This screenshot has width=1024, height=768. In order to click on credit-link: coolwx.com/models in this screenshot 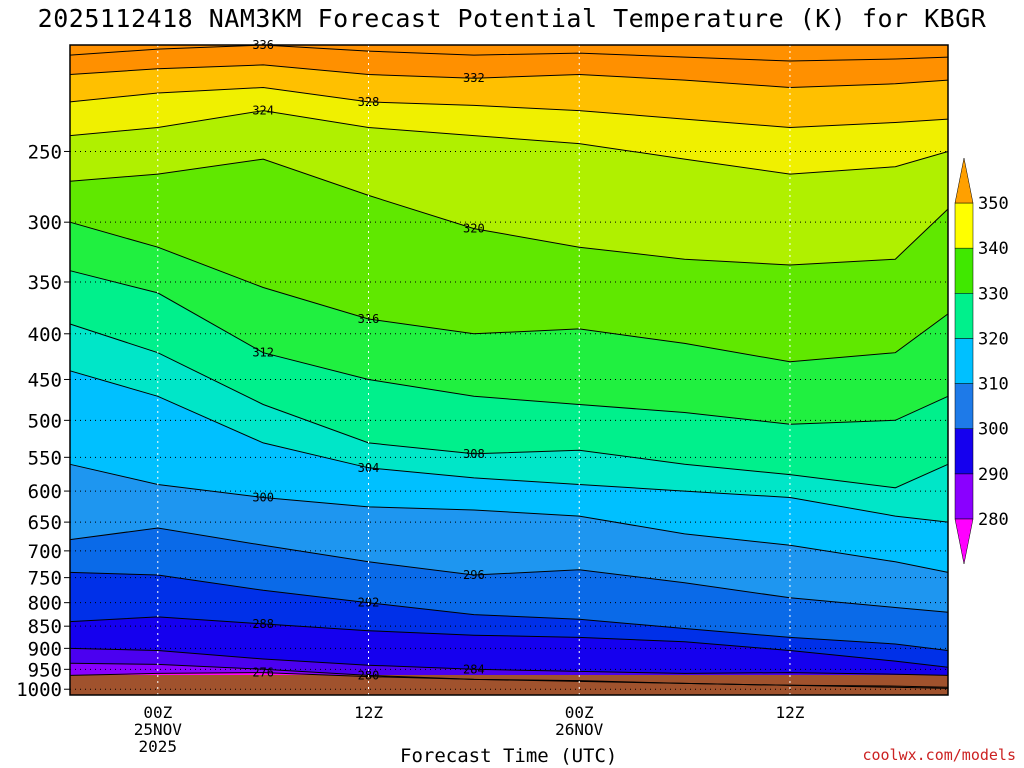, I will do `click(939, 755)`.